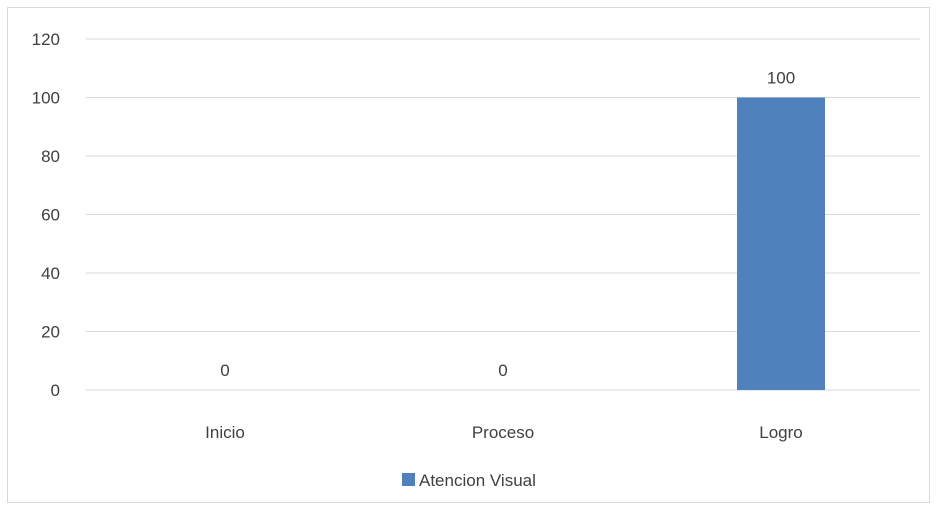 This screenshot has height=510, width=938. Describe the element at coordinates (50, 215) in the screenshot. I see `y-tick-label: 60` at that location.